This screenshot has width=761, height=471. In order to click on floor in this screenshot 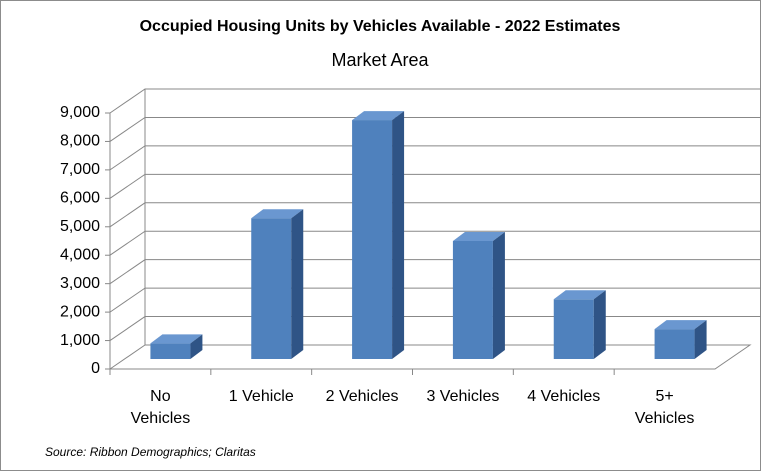, I will do `click(430, 357)`.